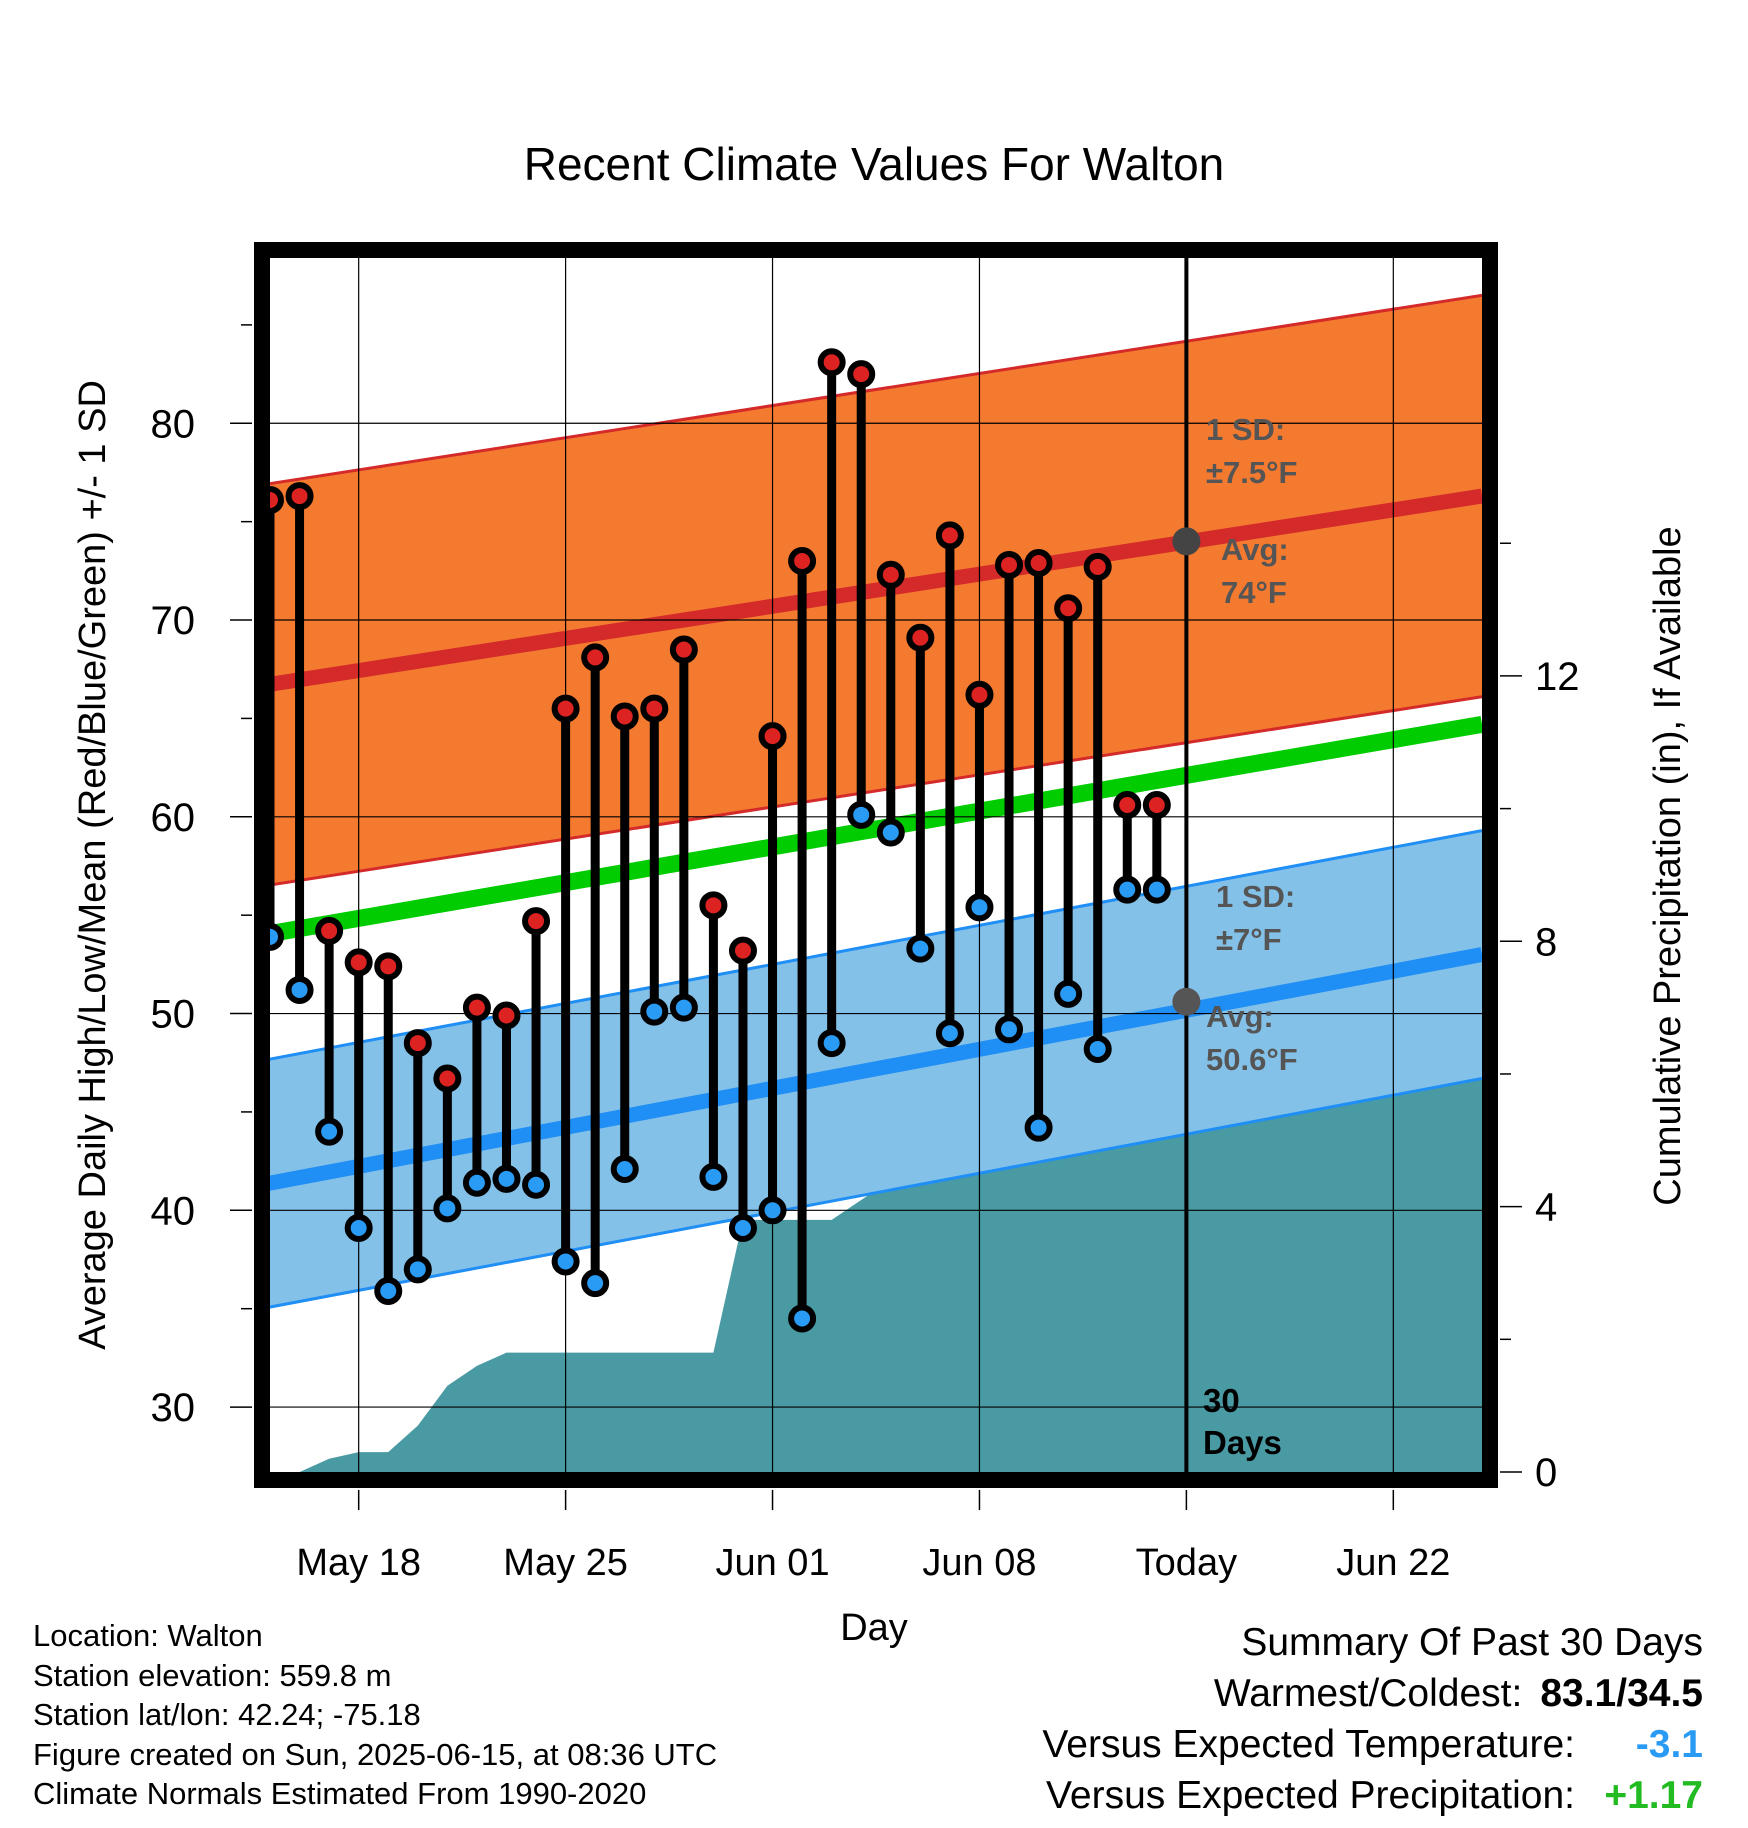 Image resolution: width=1748 pixels, height=1828 pixels. What do you see at coordinates (874, 1628) in the screenshot?
I see `x-axis-label: Day` at bounding box center [874, 1628].